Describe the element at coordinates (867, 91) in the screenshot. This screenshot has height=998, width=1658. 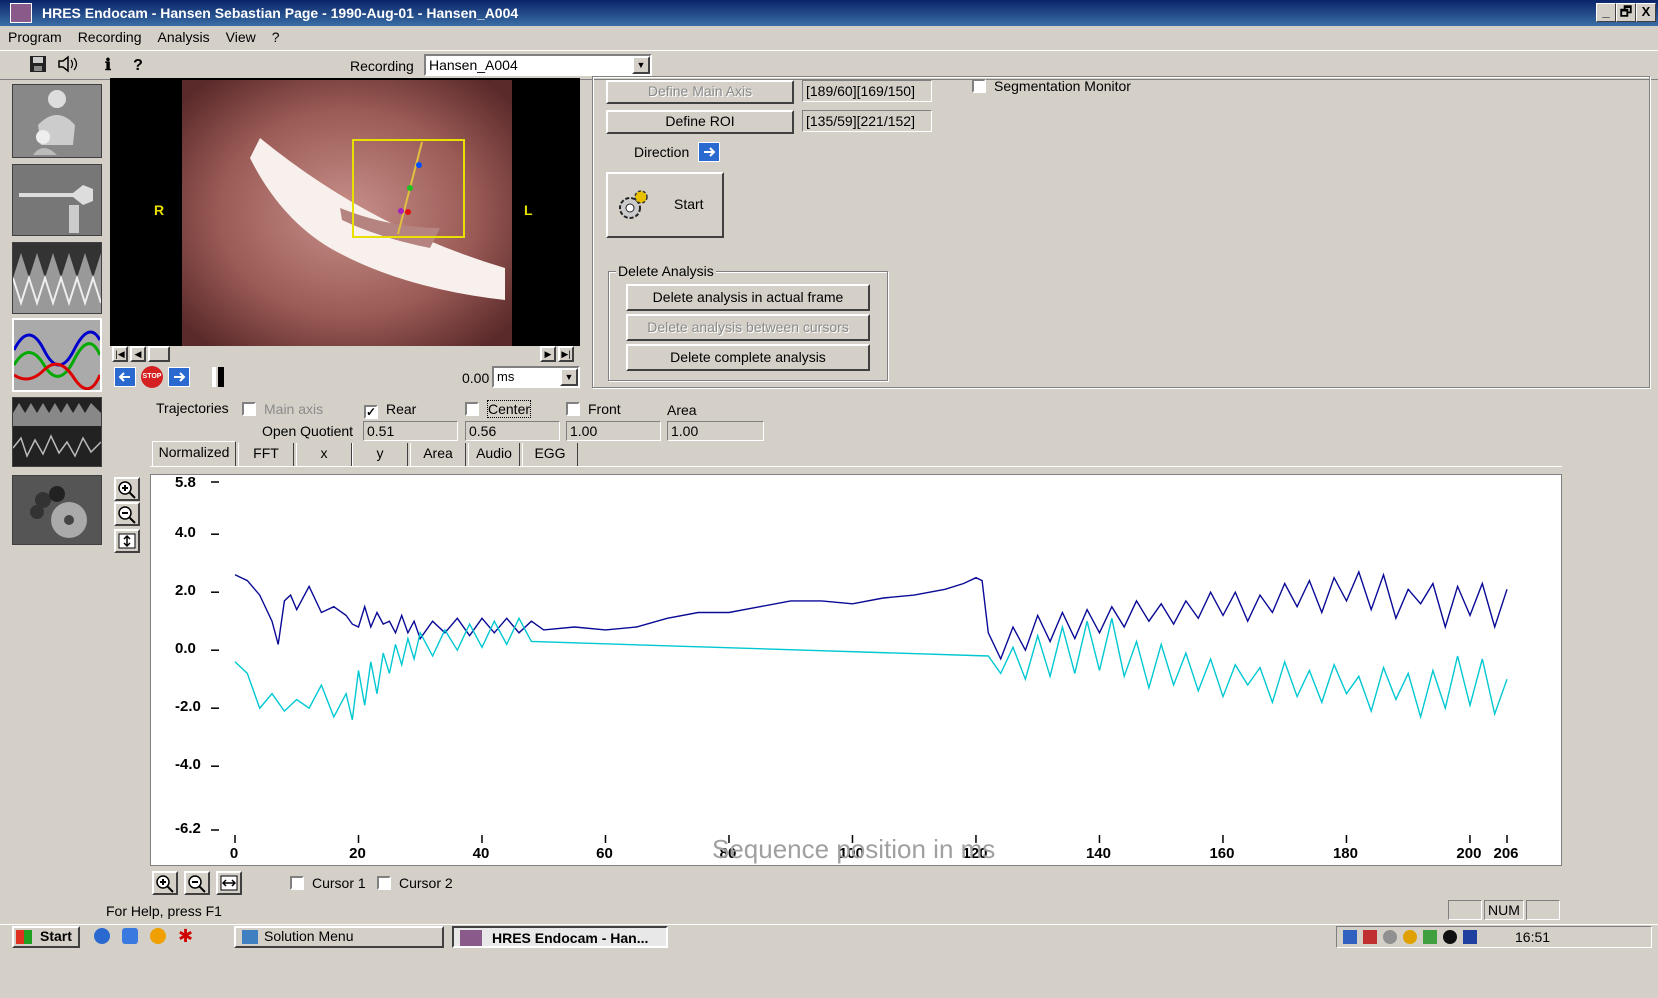
I see `main-axis-field: [189/60][169/150]` at that location.